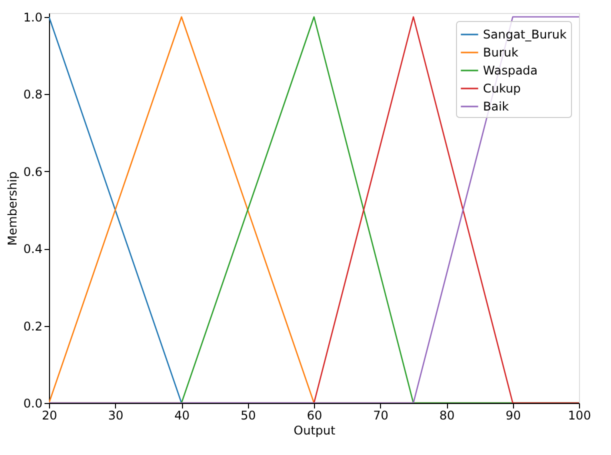  I want to click on x-tick-label: 100, so click(579, 415).